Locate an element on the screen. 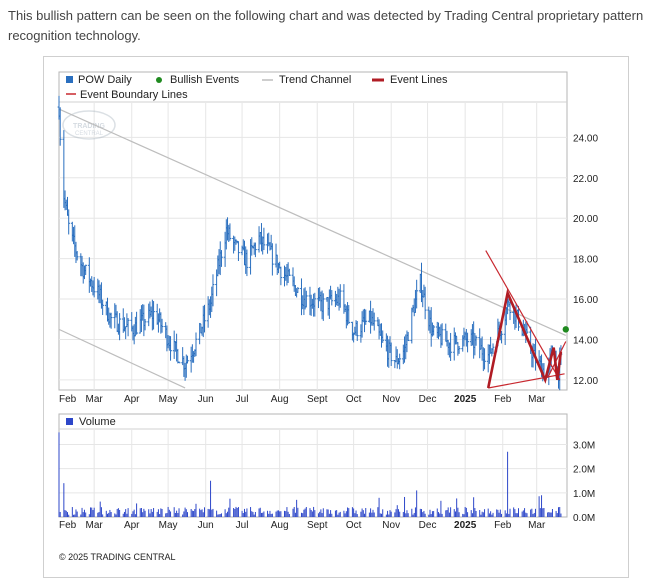 The height and width of the screenshot is (583, 652). volume-x-tick-label: Oct is located at coordinates (354, 525).